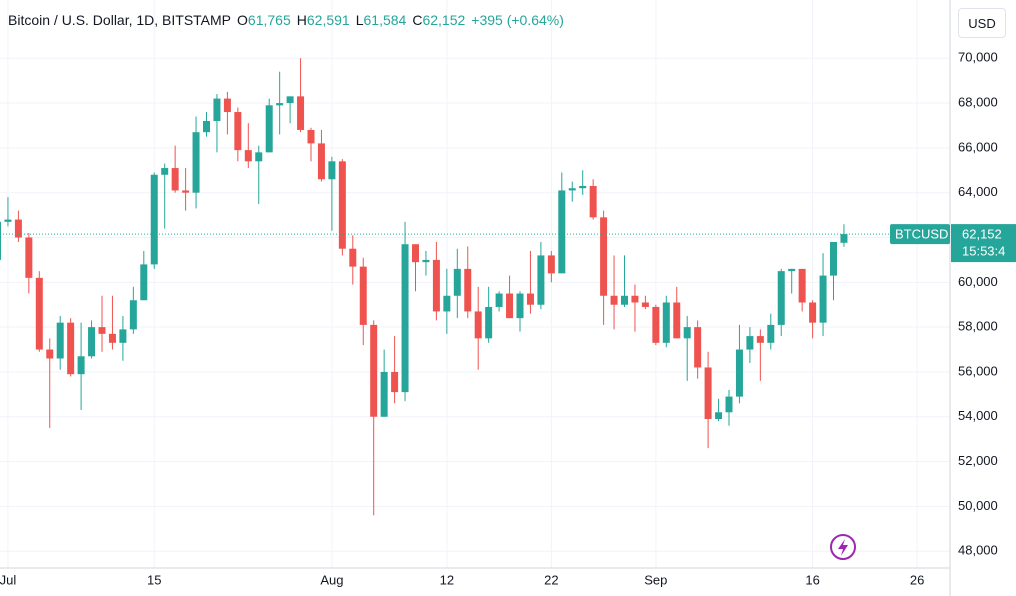 The width and height of the screenshot is (1016, 596). I want to click on streams-icon, so click(843, 547).